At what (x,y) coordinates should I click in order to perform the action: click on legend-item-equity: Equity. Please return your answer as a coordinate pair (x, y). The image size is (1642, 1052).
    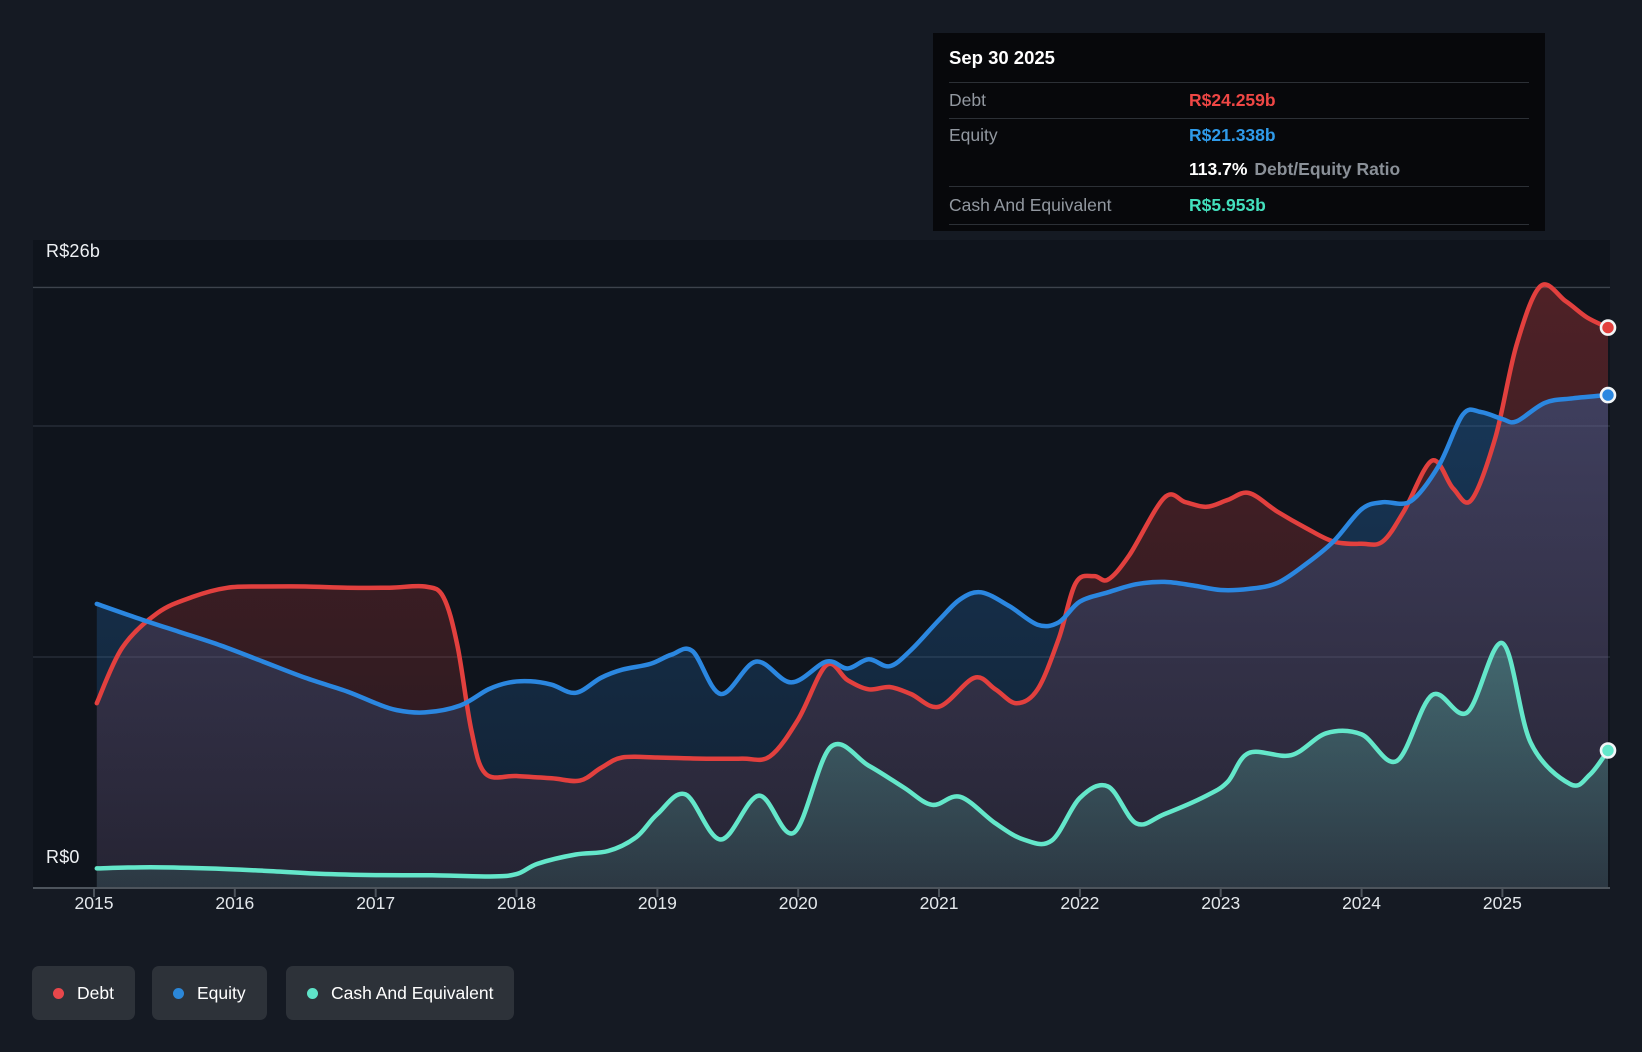
    Looking at the image, I should click on (209, 993).